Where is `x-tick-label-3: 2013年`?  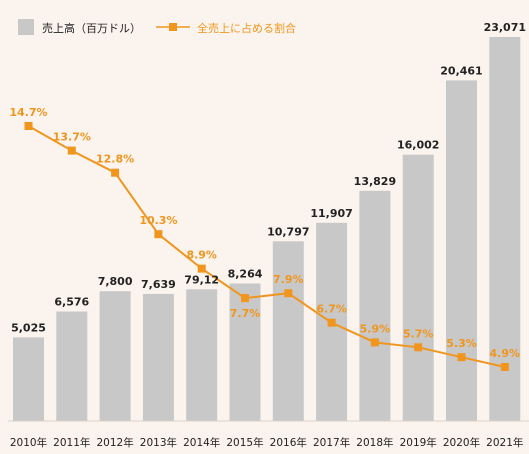 x-tick-label-3: 2013年 is located at coordinates (158, 442).